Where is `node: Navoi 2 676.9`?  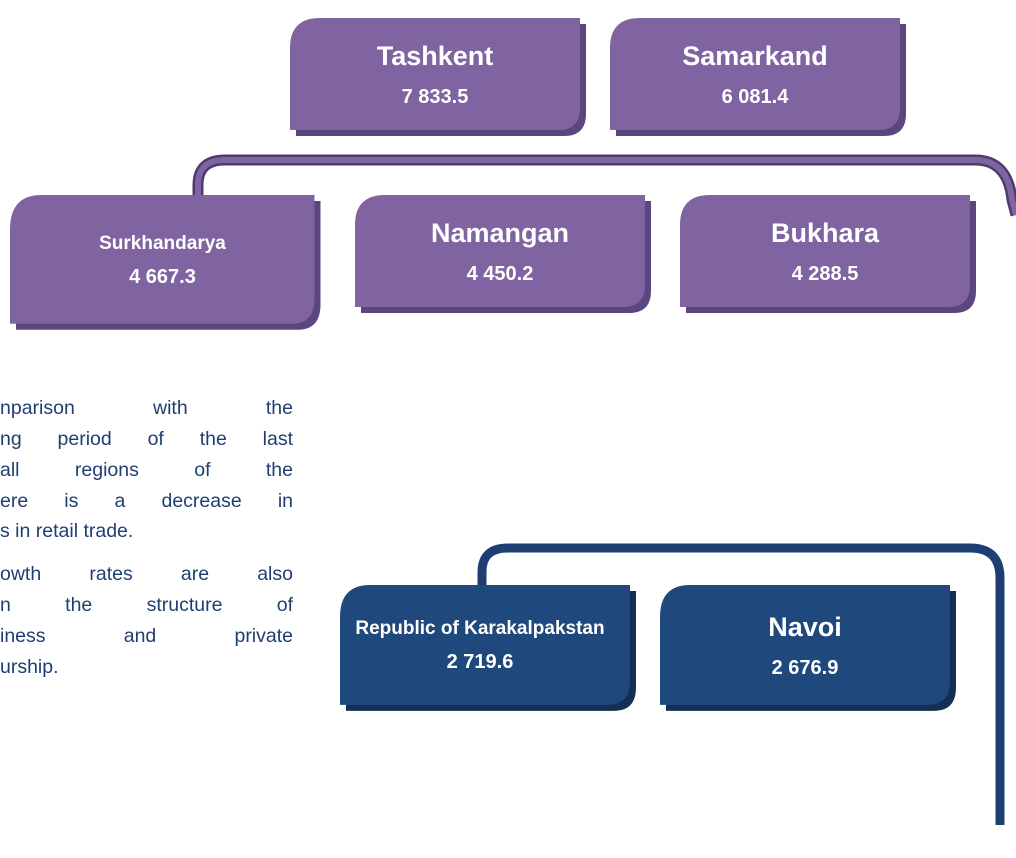 node: Navoi 2 676.9 is located at coordinates (805, 645).